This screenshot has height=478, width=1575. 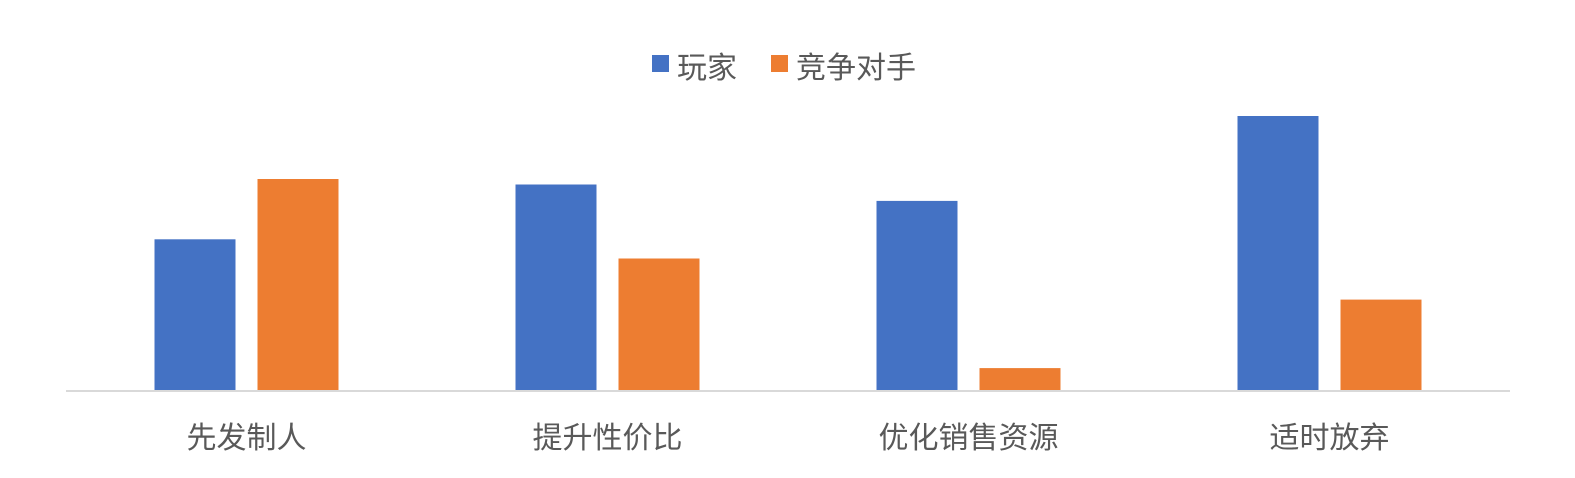 I want to click on legend: 玩家 竞争对手, so click(x=784, y=68).